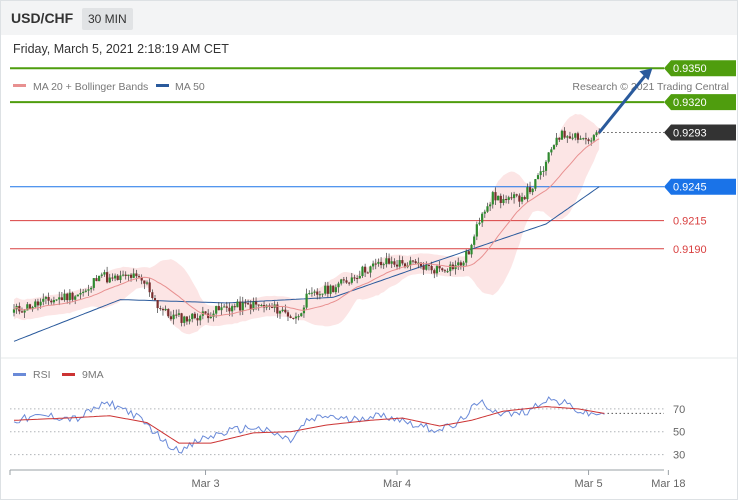 The image size is (738, 500). I want to click on legend-swatch-9ma, so click(68, 374).